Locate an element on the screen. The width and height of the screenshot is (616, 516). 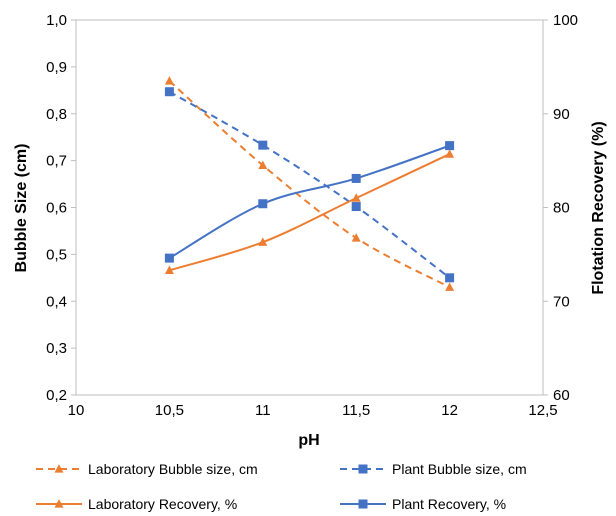
y-axis-title: Bubble Size (cm) is located at coordinates (21, 208).